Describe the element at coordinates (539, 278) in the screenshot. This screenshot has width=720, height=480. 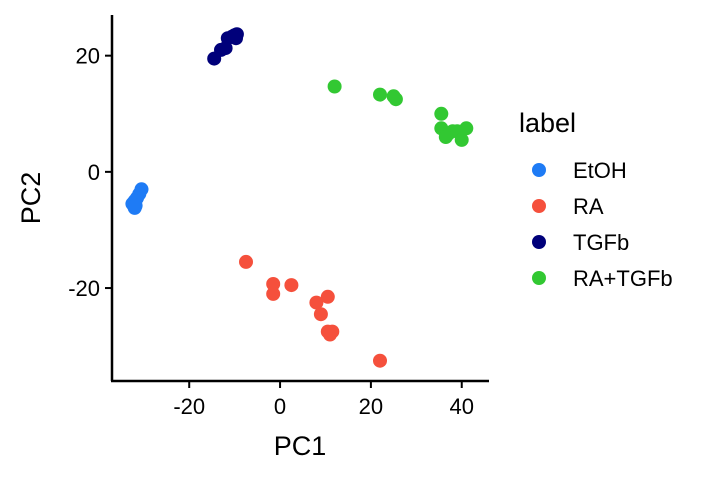
I see `legend-key-ra-tgfb` at that location.